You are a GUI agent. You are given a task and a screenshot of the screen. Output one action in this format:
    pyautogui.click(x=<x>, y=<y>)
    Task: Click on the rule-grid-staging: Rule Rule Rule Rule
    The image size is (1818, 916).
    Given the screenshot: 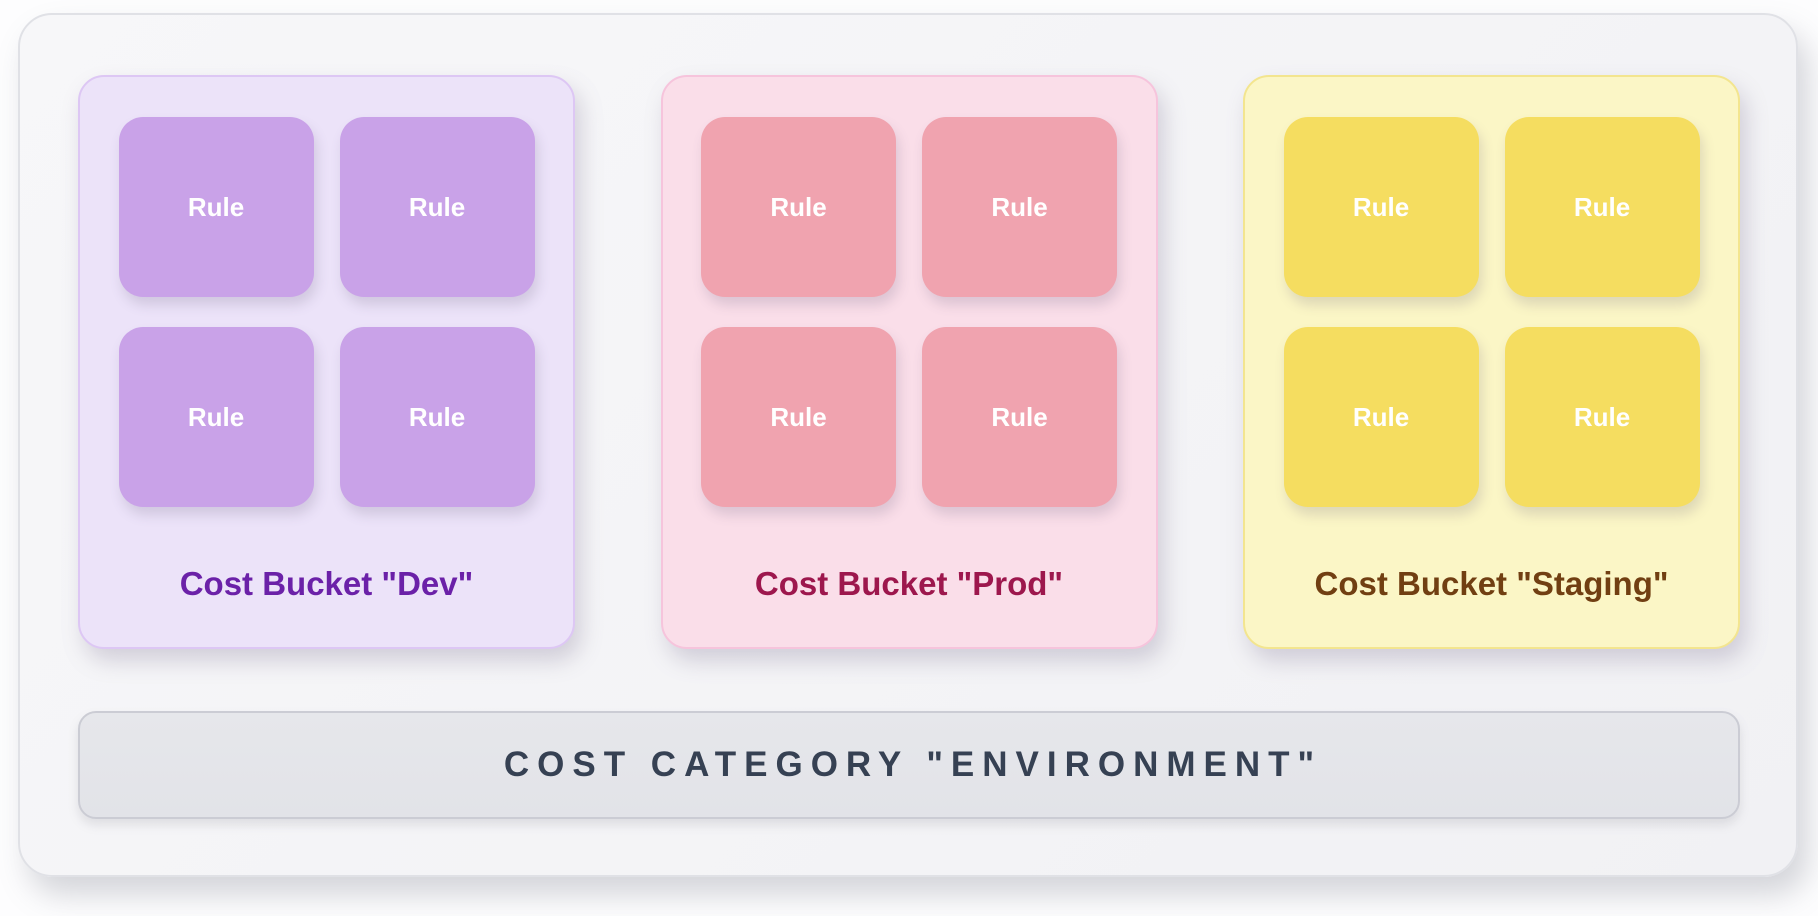 What is the action you would take?
    pyautogui.click(x=1491, y=292)
    